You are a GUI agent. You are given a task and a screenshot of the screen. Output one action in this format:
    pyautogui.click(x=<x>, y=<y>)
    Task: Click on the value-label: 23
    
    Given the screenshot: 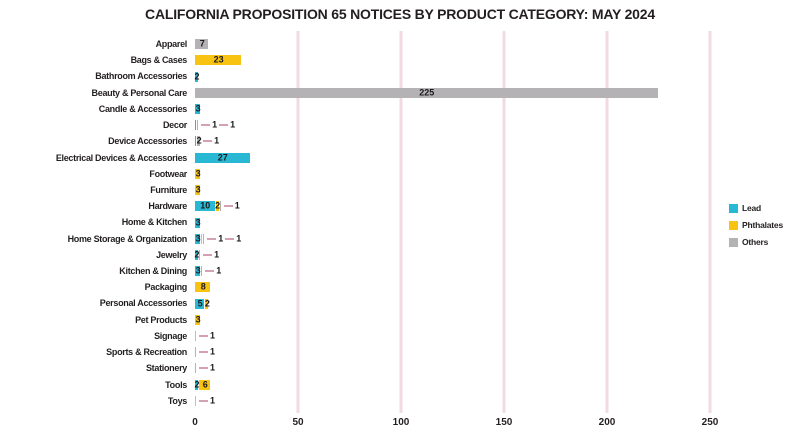 What is the action you would take?
    pyautogui.click(x=218, y=59)
    